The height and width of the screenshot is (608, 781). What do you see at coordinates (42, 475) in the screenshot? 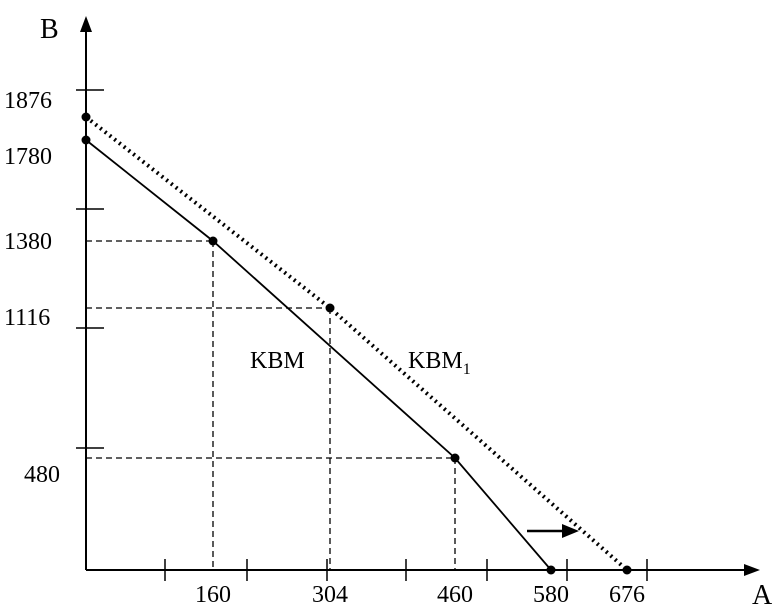
I see `y-tick-label-480: 480` at bounding box center [42, 475].